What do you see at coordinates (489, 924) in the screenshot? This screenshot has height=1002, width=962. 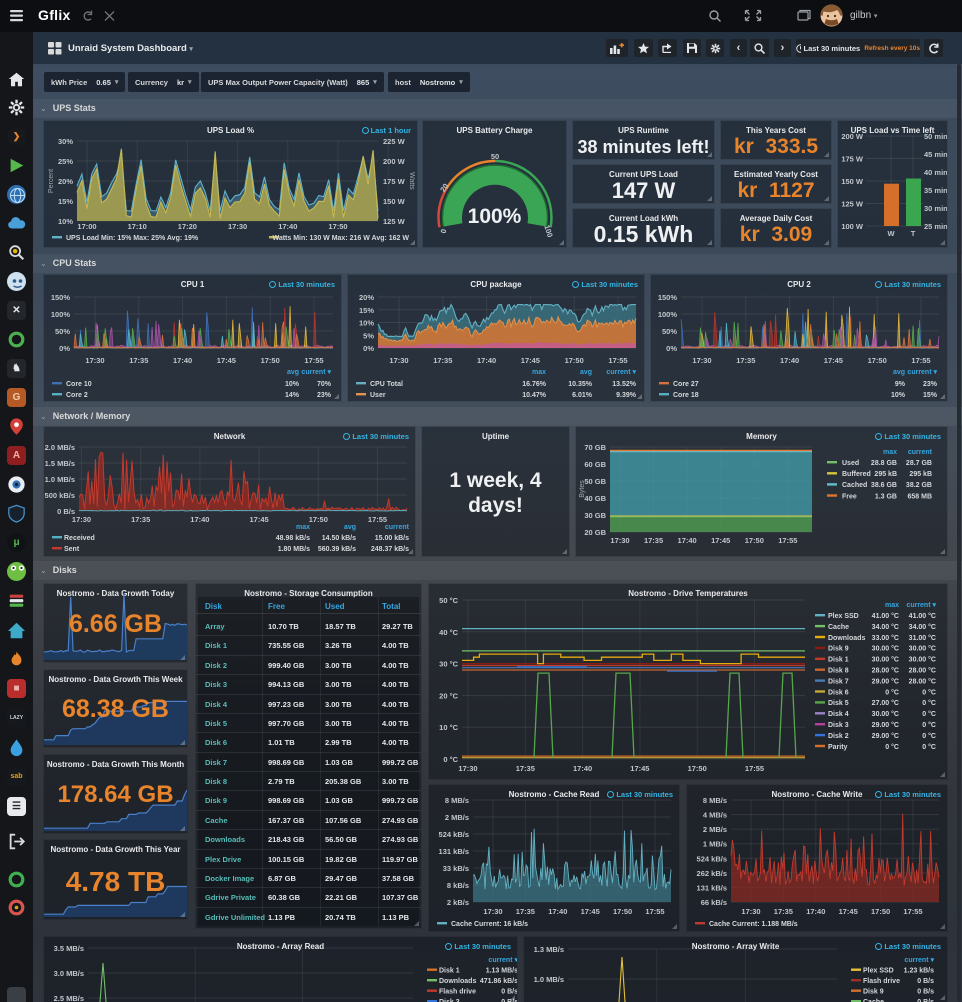 I see `svg-text: Cache Current: 16 kB/s` at bounding box center [489, 924].